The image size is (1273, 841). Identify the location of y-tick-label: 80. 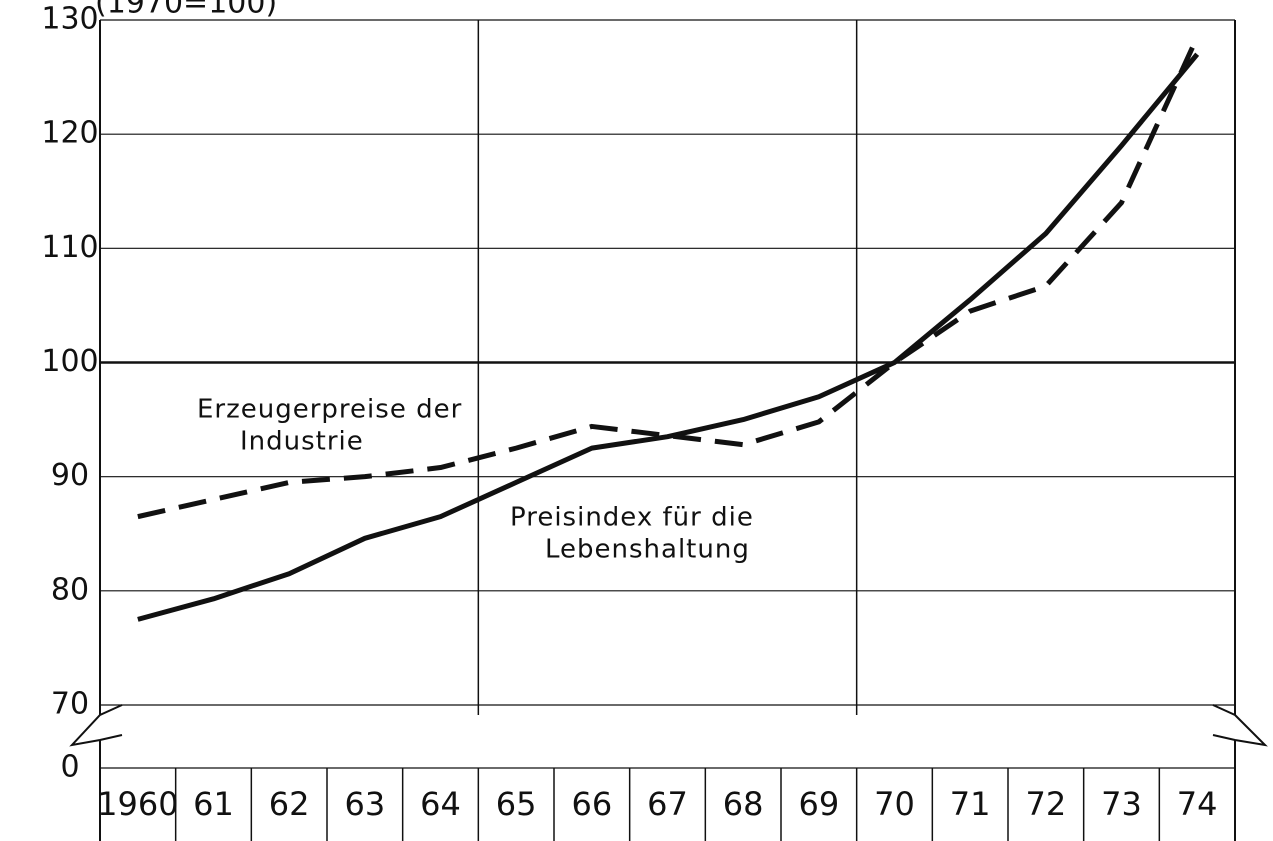
(70, 589).